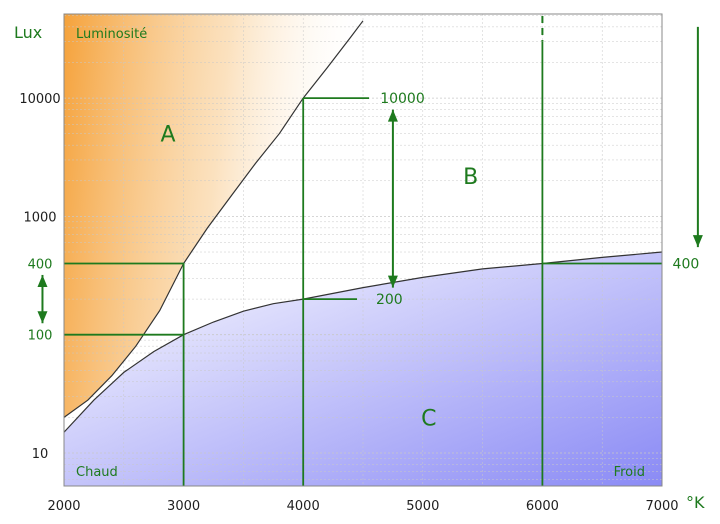 This screenshot has height=524, width=720. Describe the element at coordinates (40, 454) in the screenshot. I see `y-tick-label: 10` at that location.